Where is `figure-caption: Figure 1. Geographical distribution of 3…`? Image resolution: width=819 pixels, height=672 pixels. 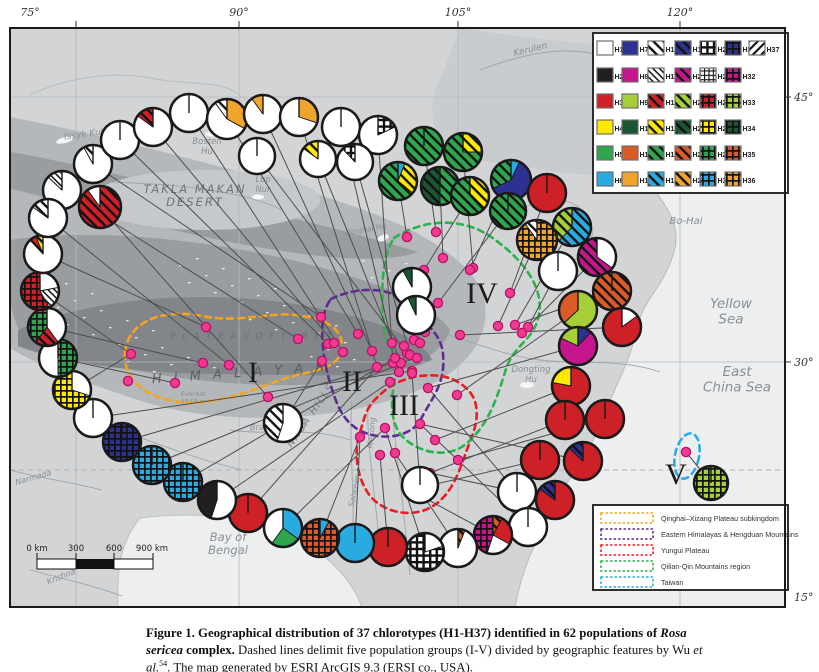
figure-caption: Figure 1. Geographical distribution of 3… is located at coordinates (435, 648).